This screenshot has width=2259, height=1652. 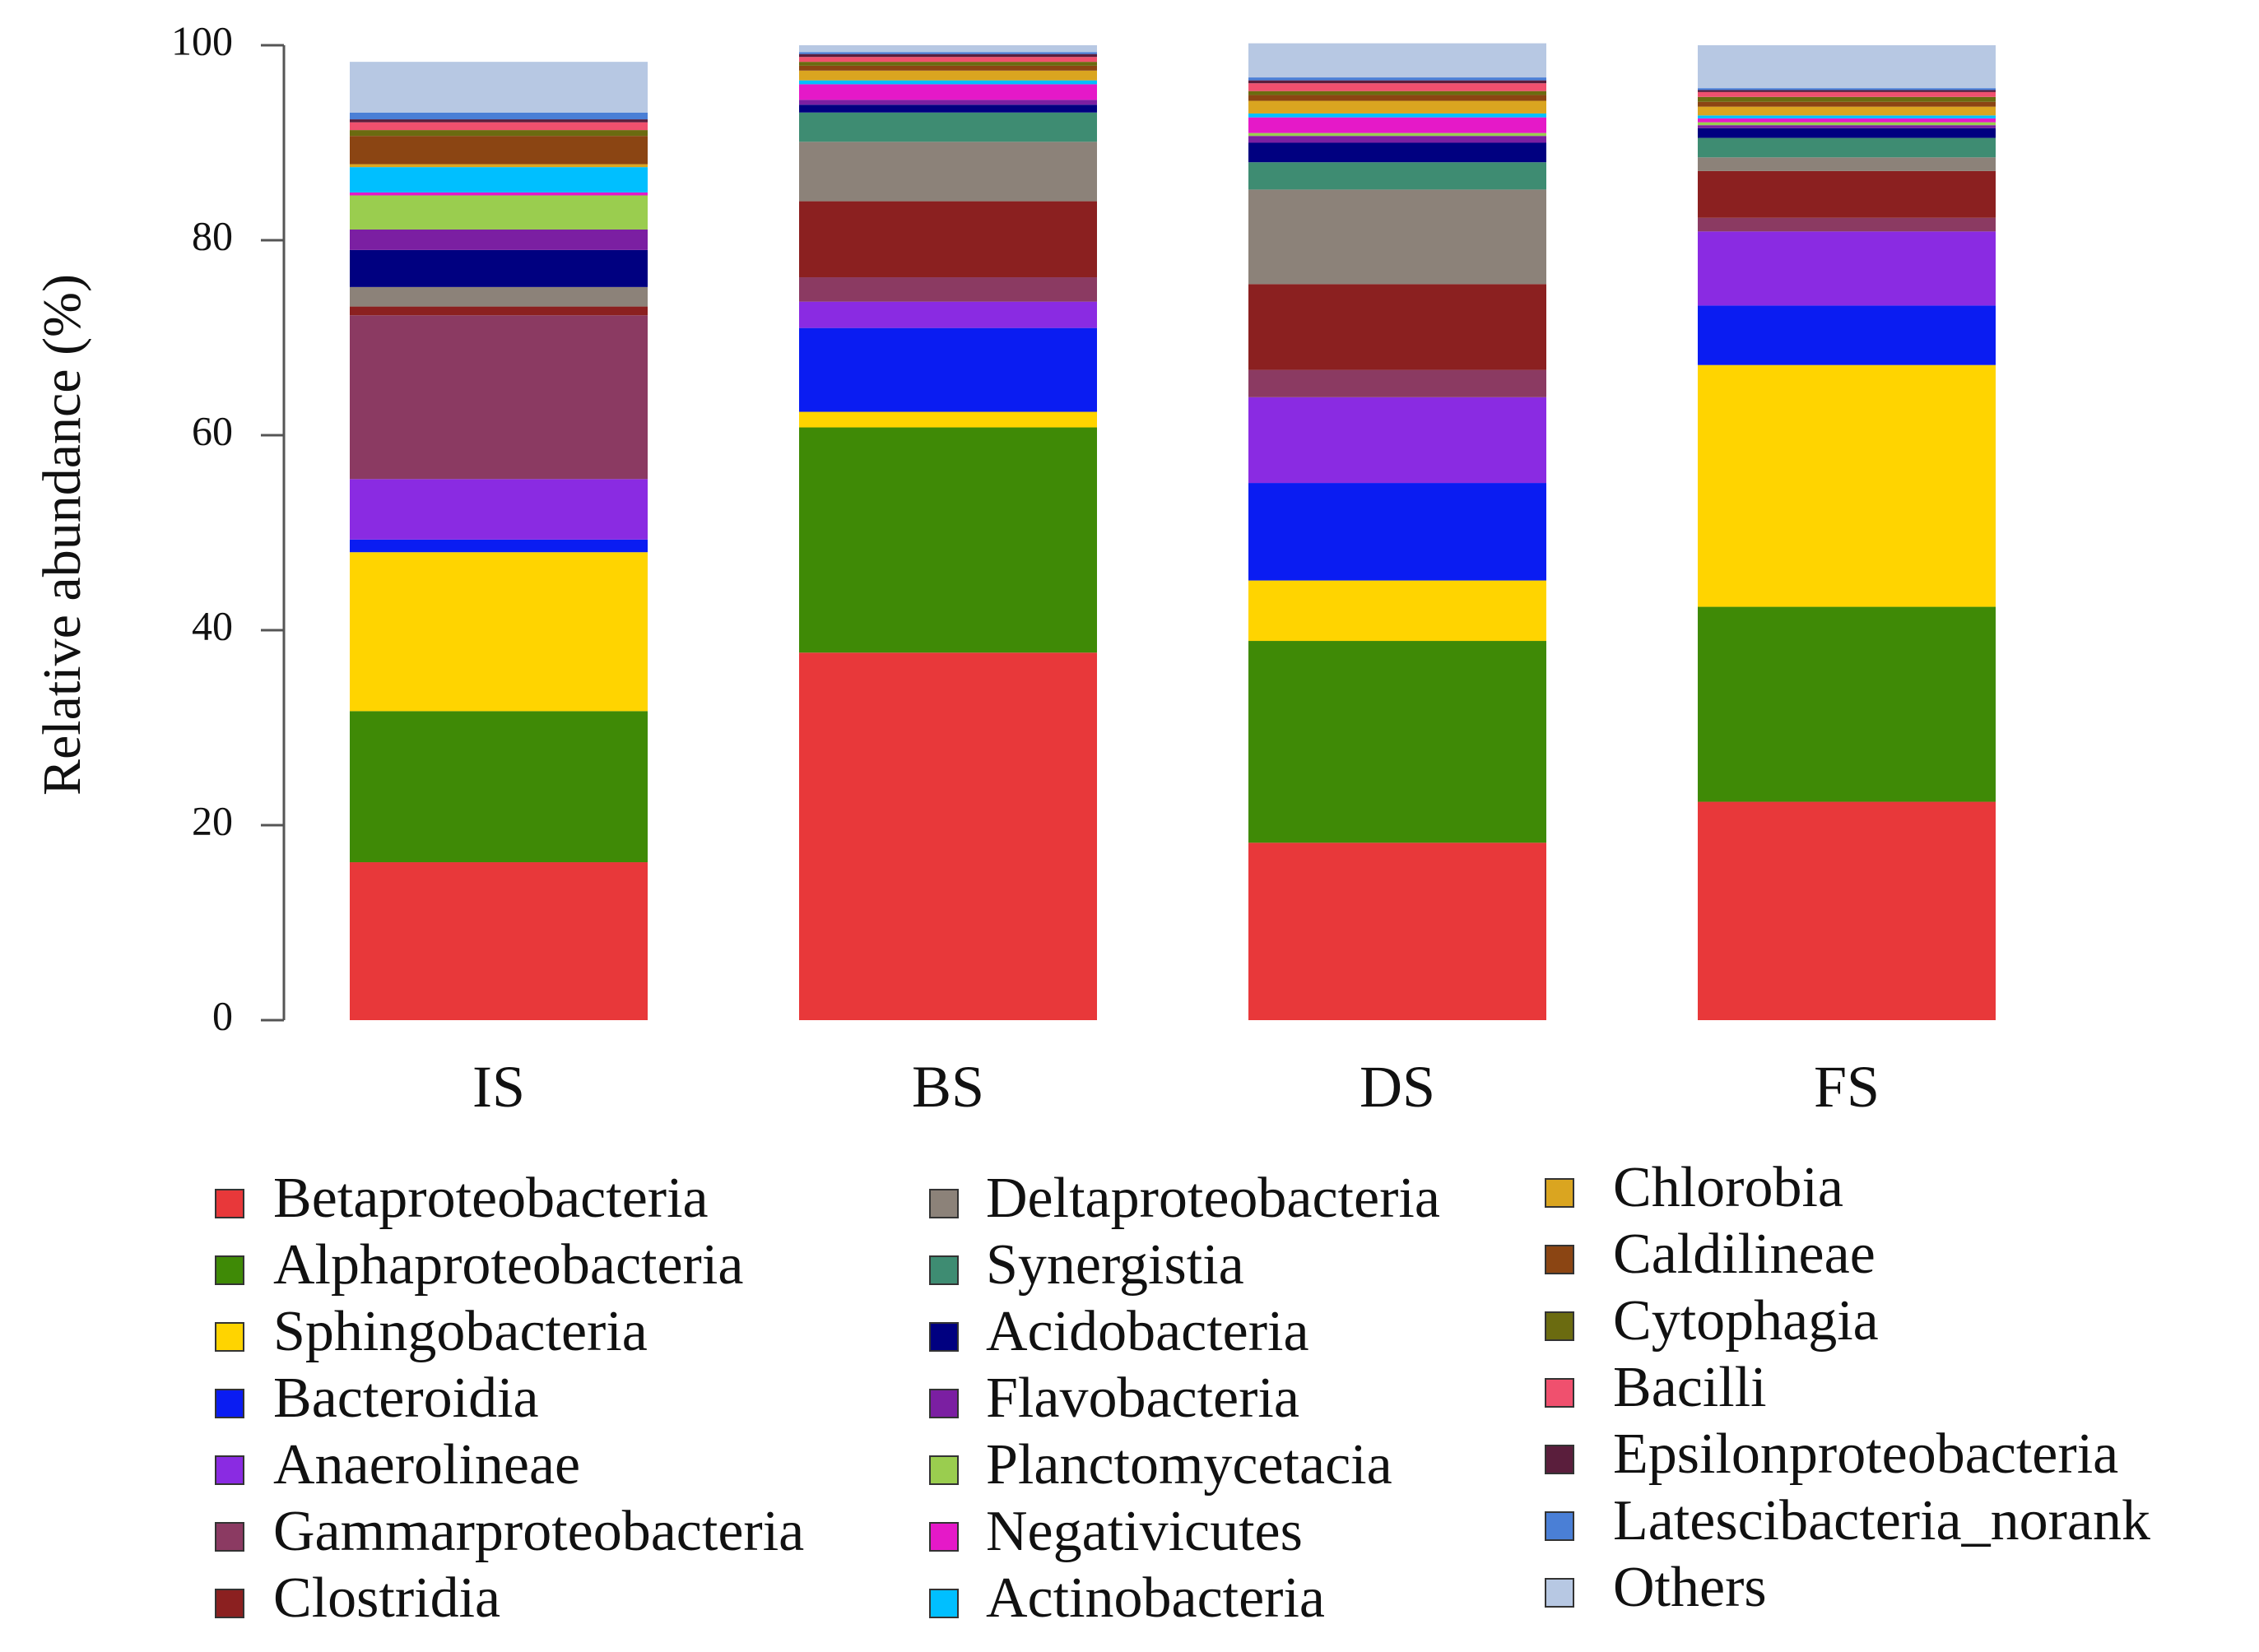 What do you see at coordinates (1397, 98) in the screenshot?
I see `bar-segment-ds-caldilineae` at bounding box center [1397, 98].